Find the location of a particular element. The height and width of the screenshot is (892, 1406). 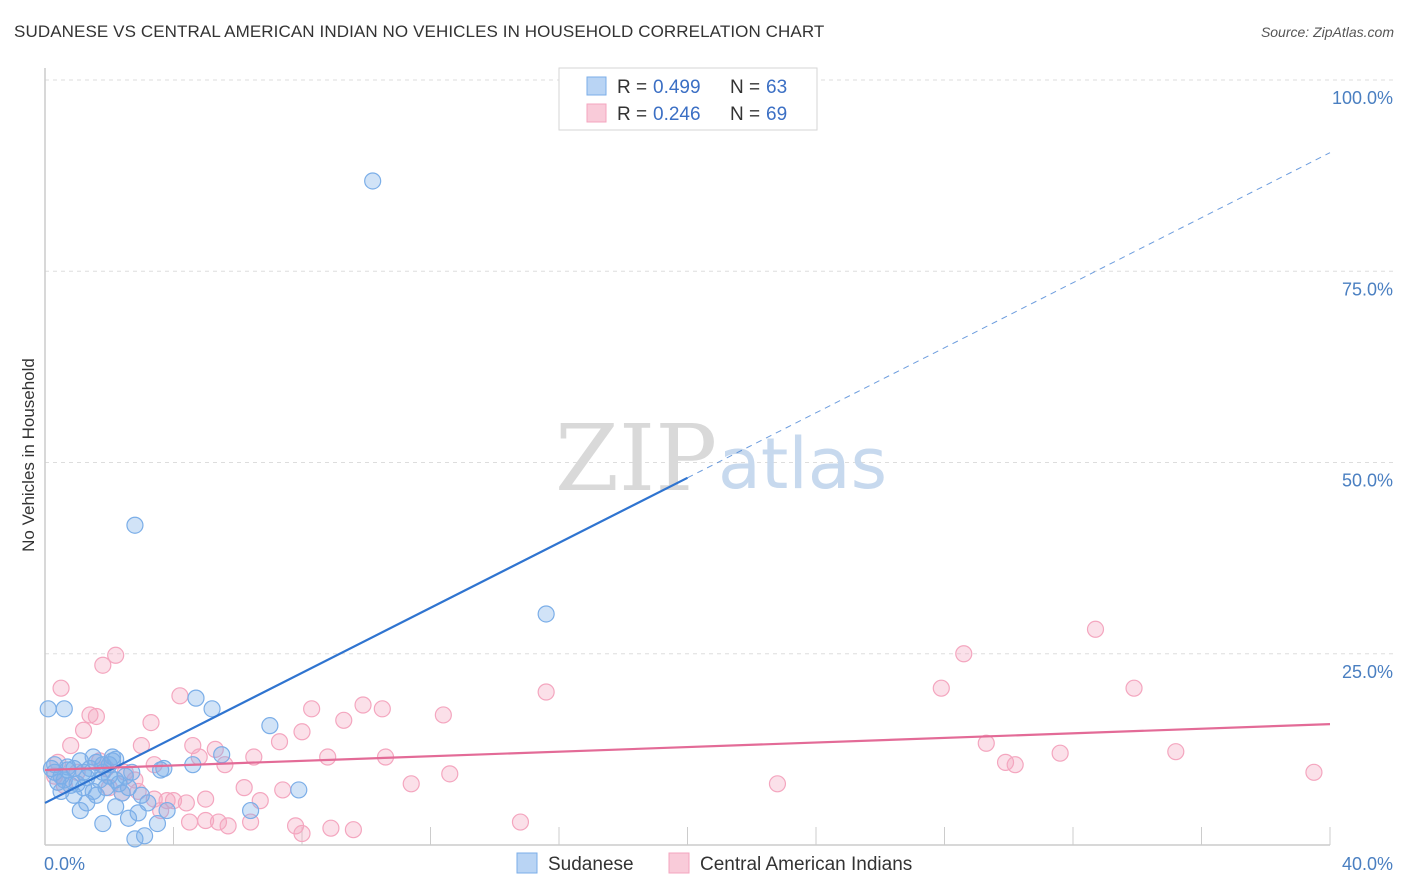

y-tick-label: 75.0% is located at coordinates (1367, 289).